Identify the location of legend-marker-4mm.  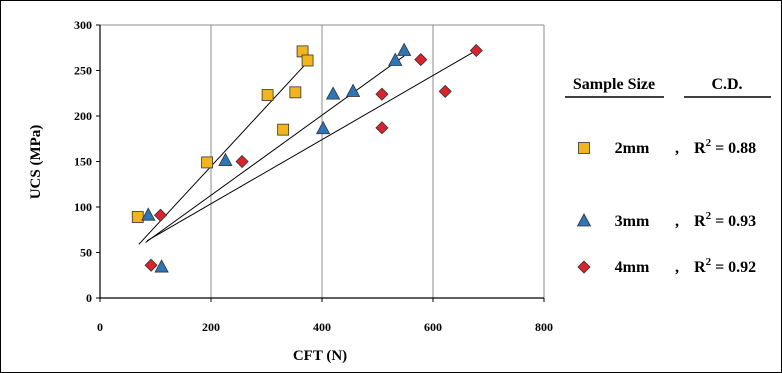
(584, 267).